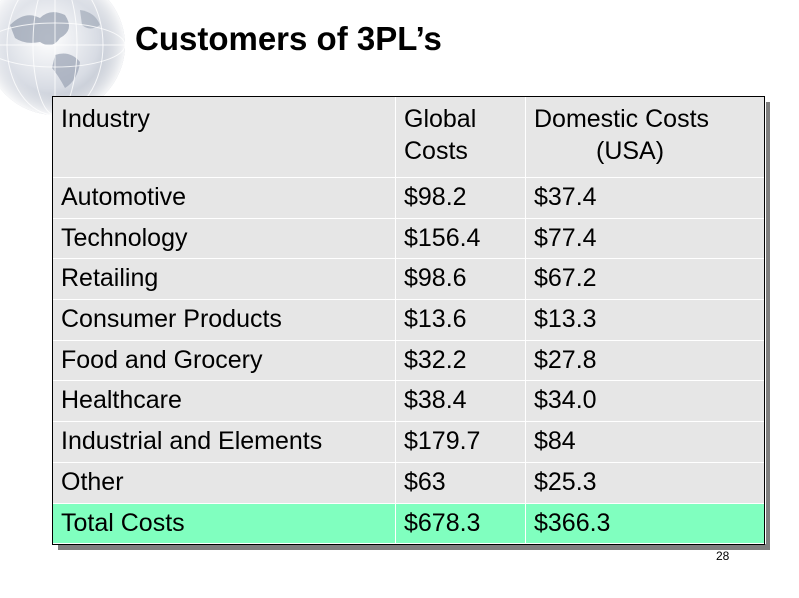  What do you see at coordinates (460, 320) in the screenshot?
I see `cell-global: $13.6` at bounding box center [460, 320].